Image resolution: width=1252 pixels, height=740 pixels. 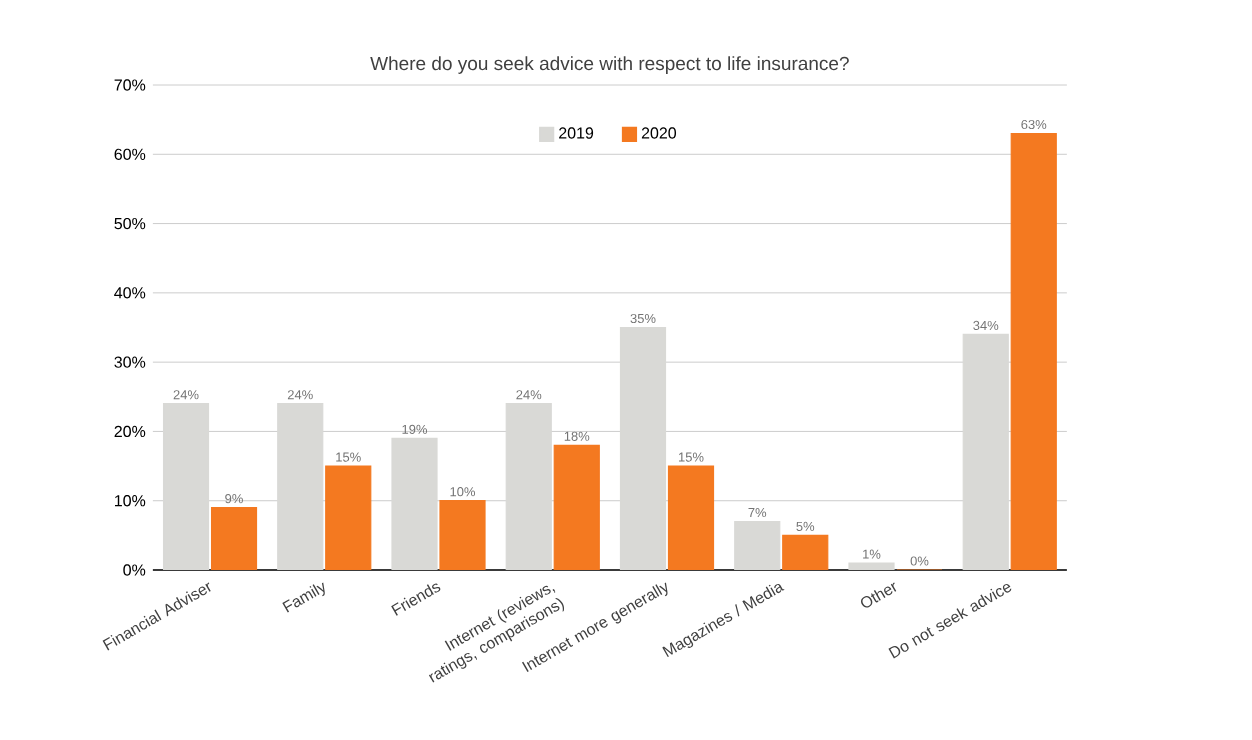 What do you see at coordinates (130, 293) in the screenshot?
I see `y-tick-label: 40%` at bounding box center [130, 293].